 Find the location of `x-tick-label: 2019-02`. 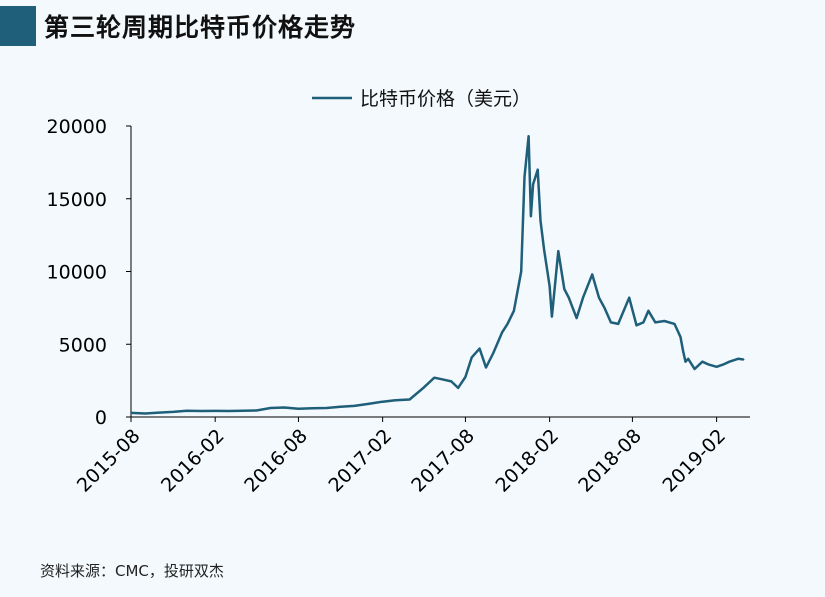

x-tick-label: 2019-02 is located at coordinates (694, 461).